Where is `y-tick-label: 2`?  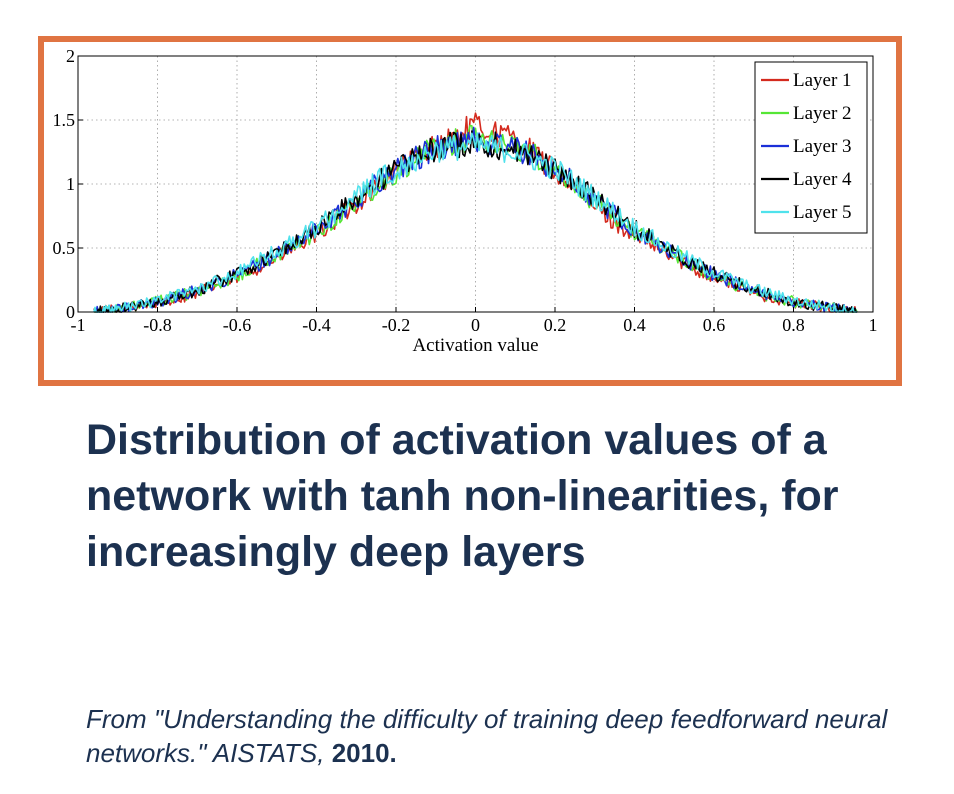
y-tick-label: 2 is located at coordinates (70, 56).